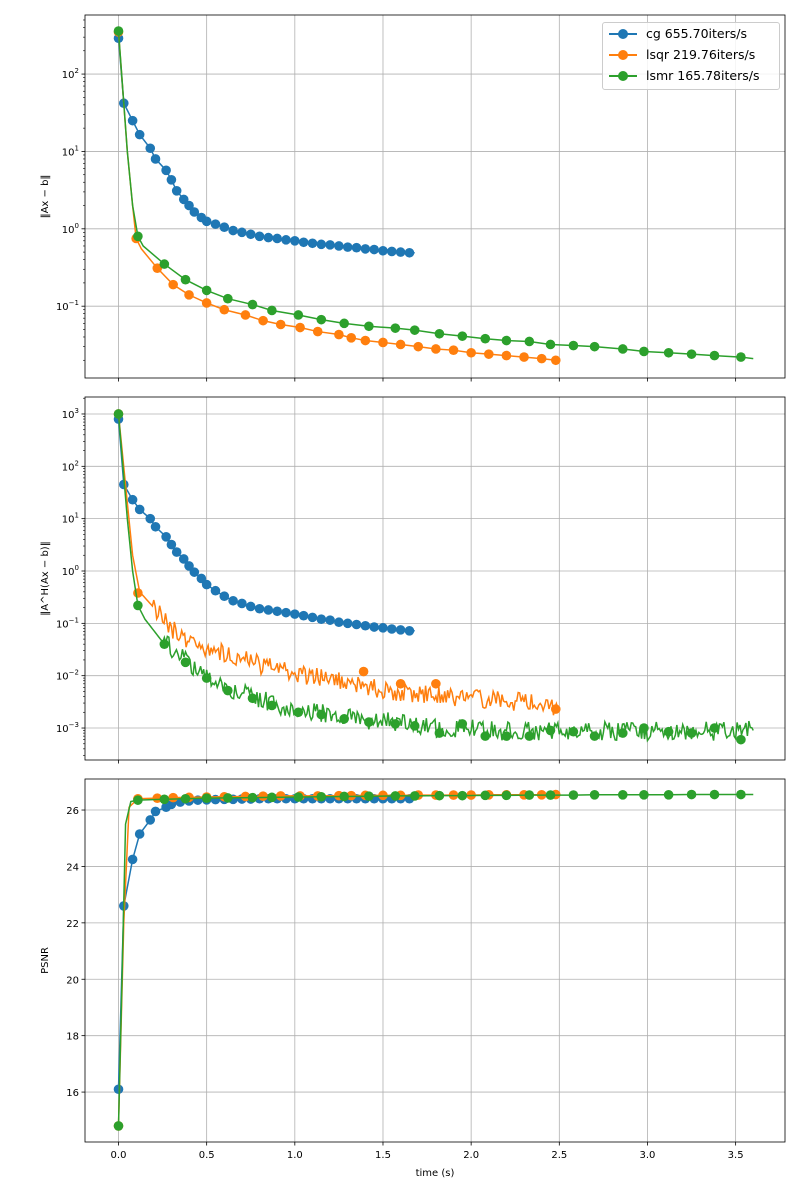 The image size is (800, 1200). I want to click on tick-exponent: −3, so click(74, 725).